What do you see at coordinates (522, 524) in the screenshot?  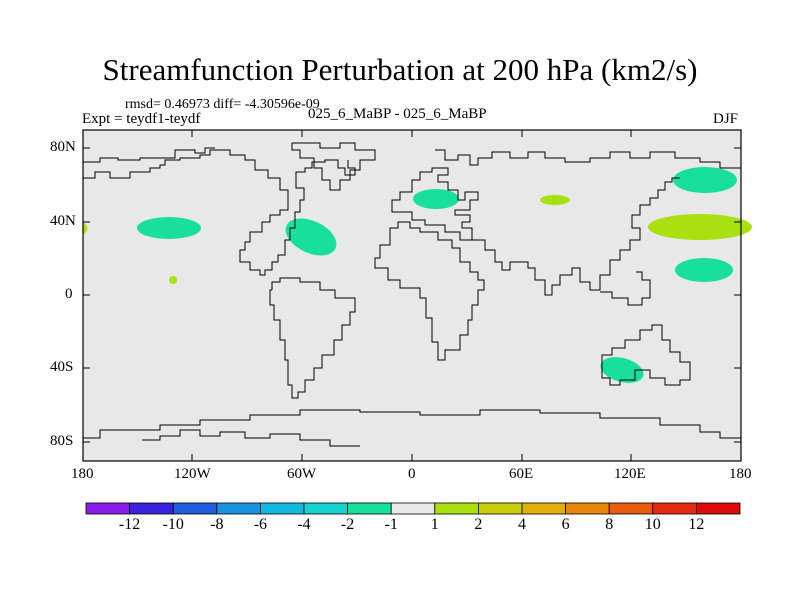 I see `colorbar-label: 4` at bounding box center [522, 524].